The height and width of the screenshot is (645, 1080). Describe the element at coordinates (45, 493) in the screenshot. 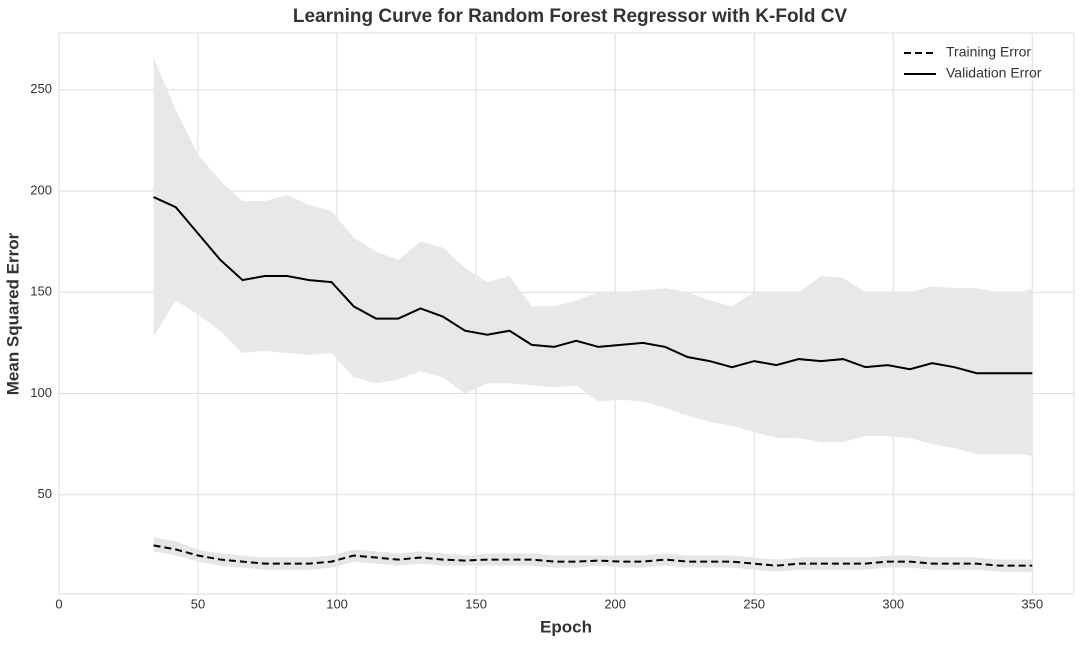

I see `y-tick-label: 50` at that location.